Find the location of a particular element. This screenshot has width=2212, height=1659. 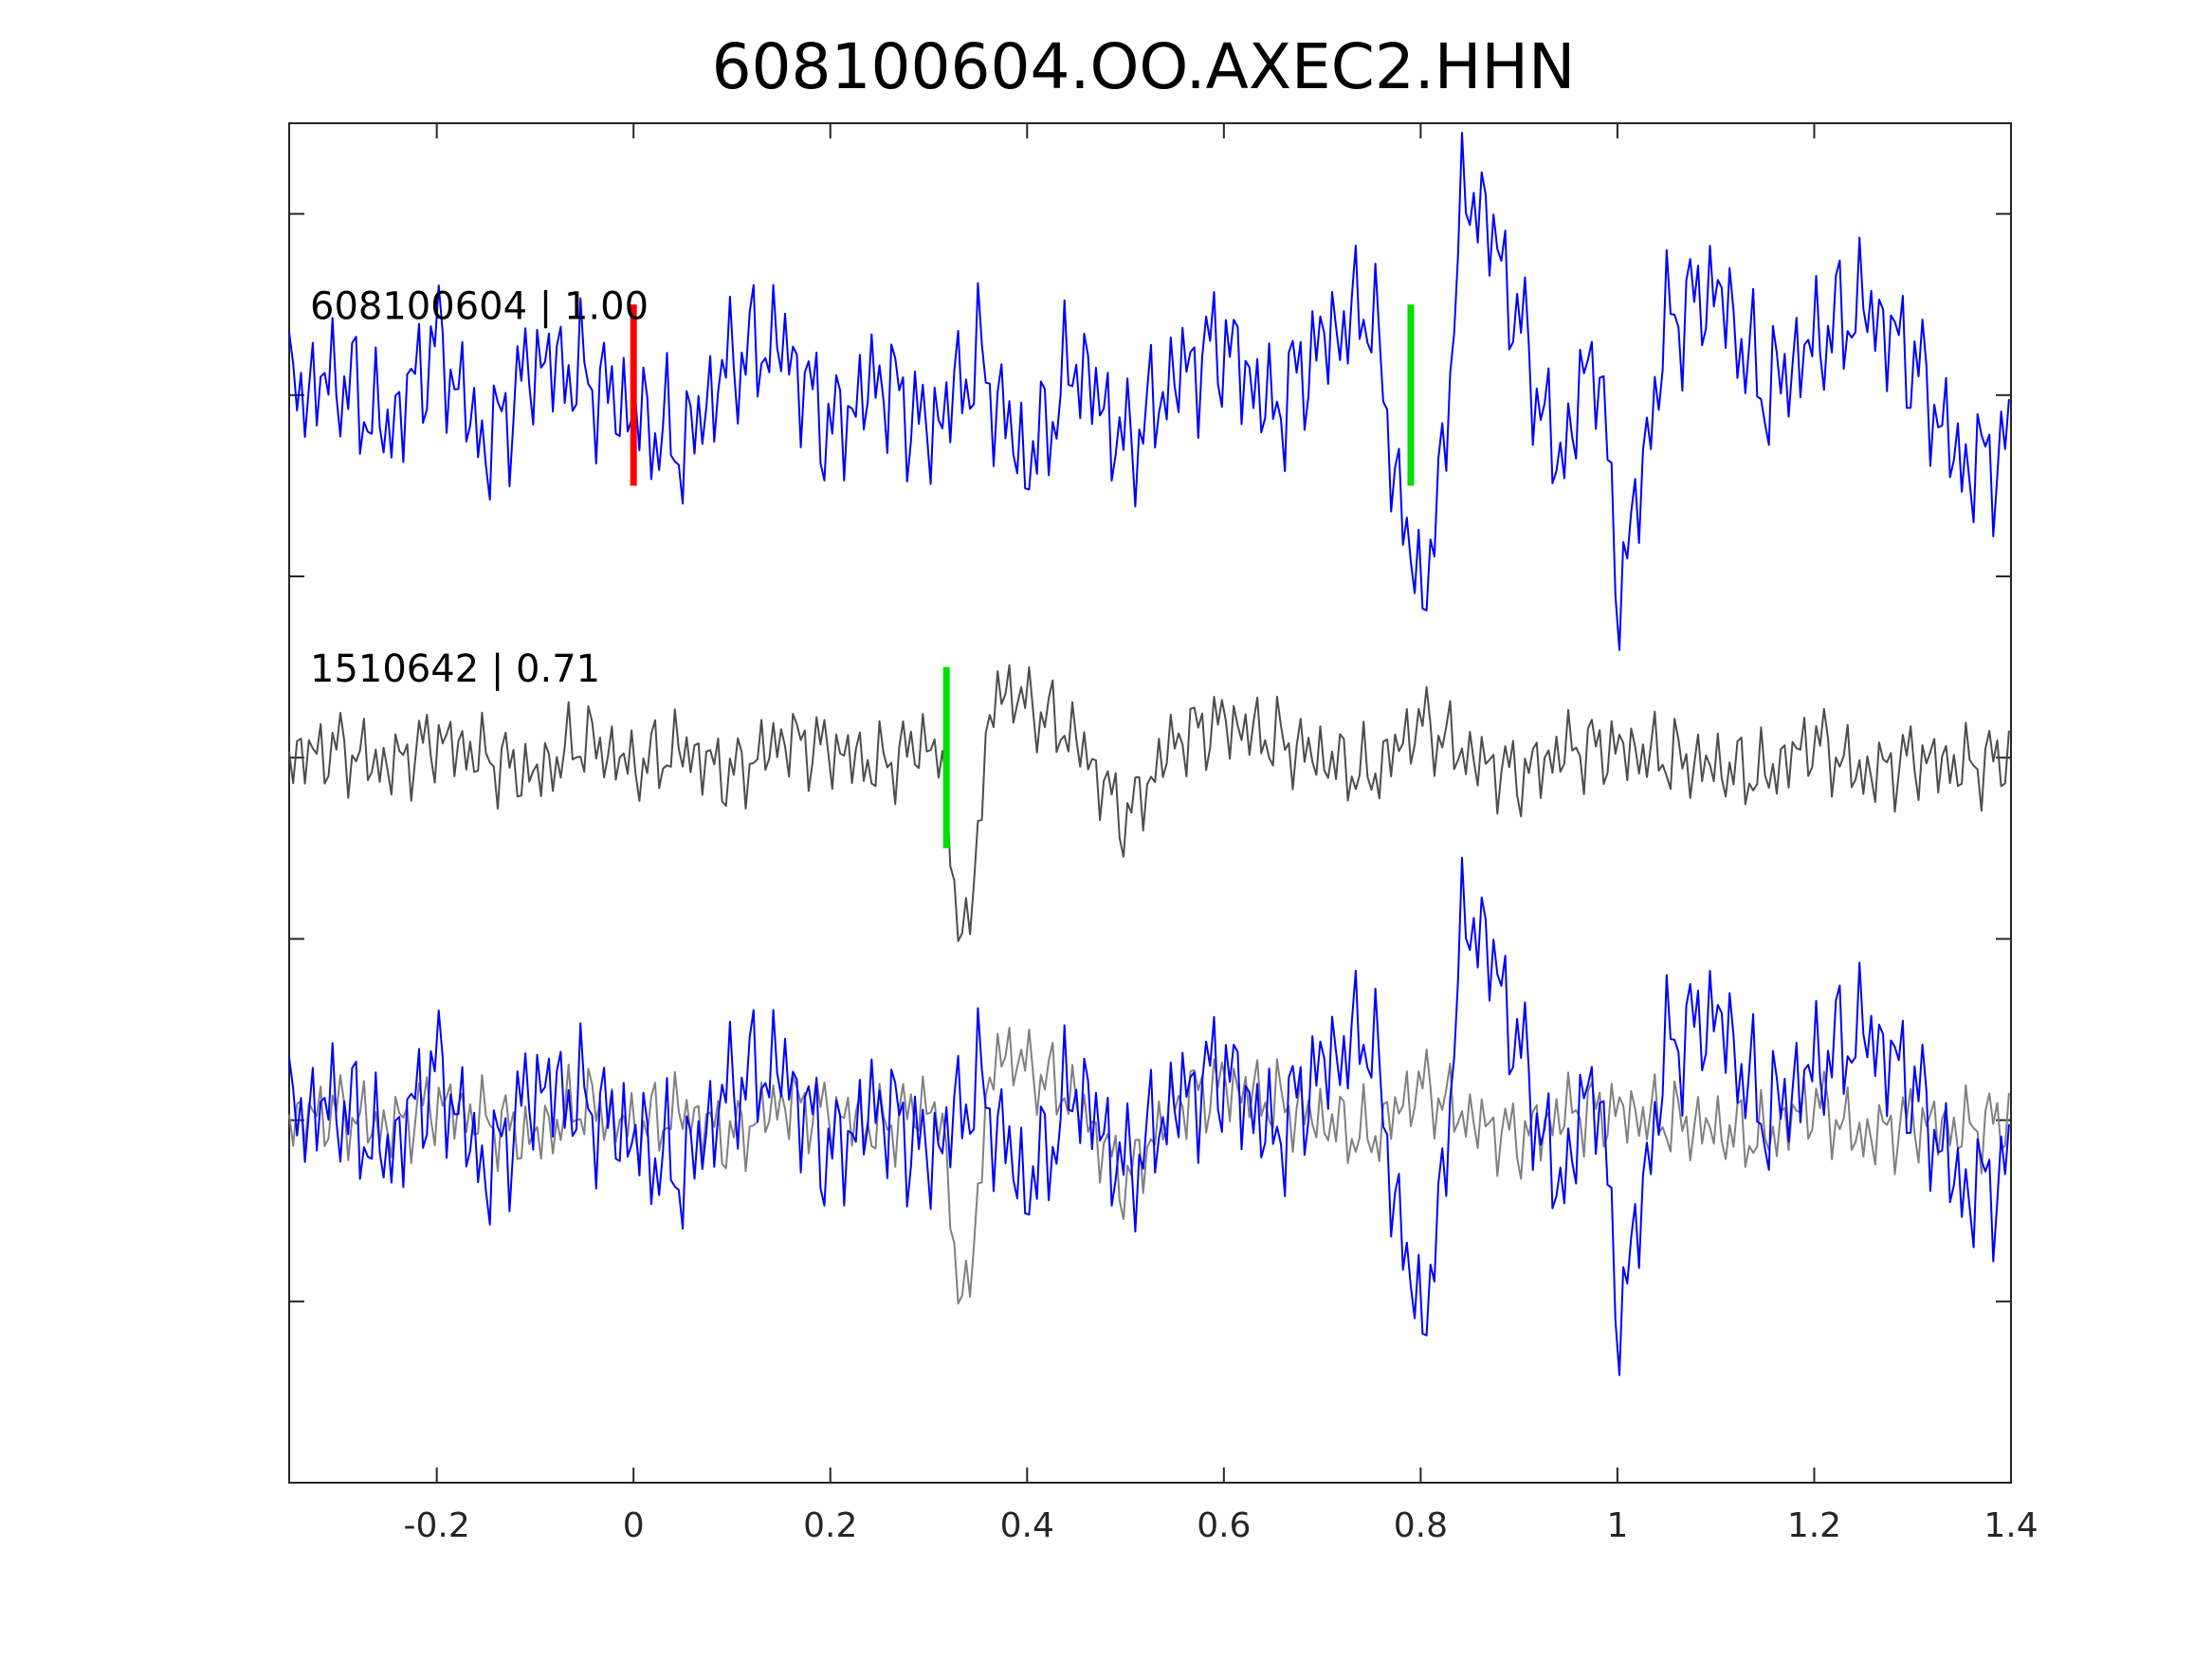

x-tick-label: 0 is located at coordinates (634, 1525).